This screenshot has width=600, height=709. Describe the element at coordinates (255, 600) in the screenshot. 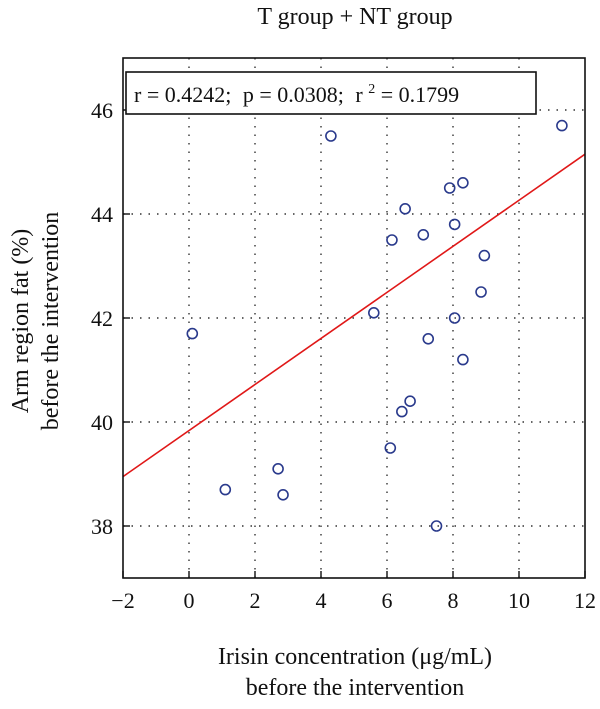

I see `x-tick-label: 2` at that location.